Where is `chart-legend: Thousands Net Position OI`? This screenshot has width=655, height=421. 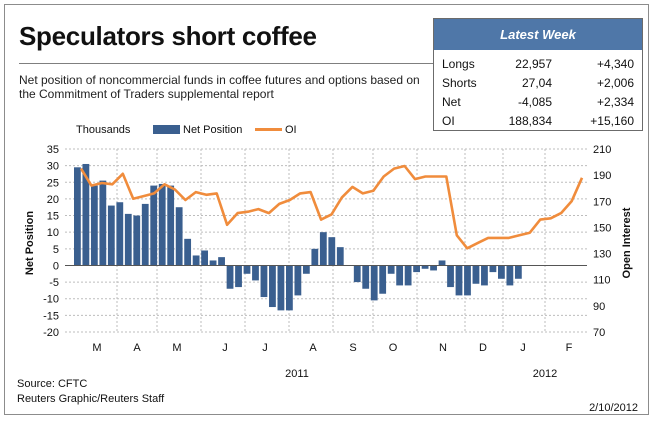 chart-legend: Thousands Net Position OI is located at coordinates (186, 130).